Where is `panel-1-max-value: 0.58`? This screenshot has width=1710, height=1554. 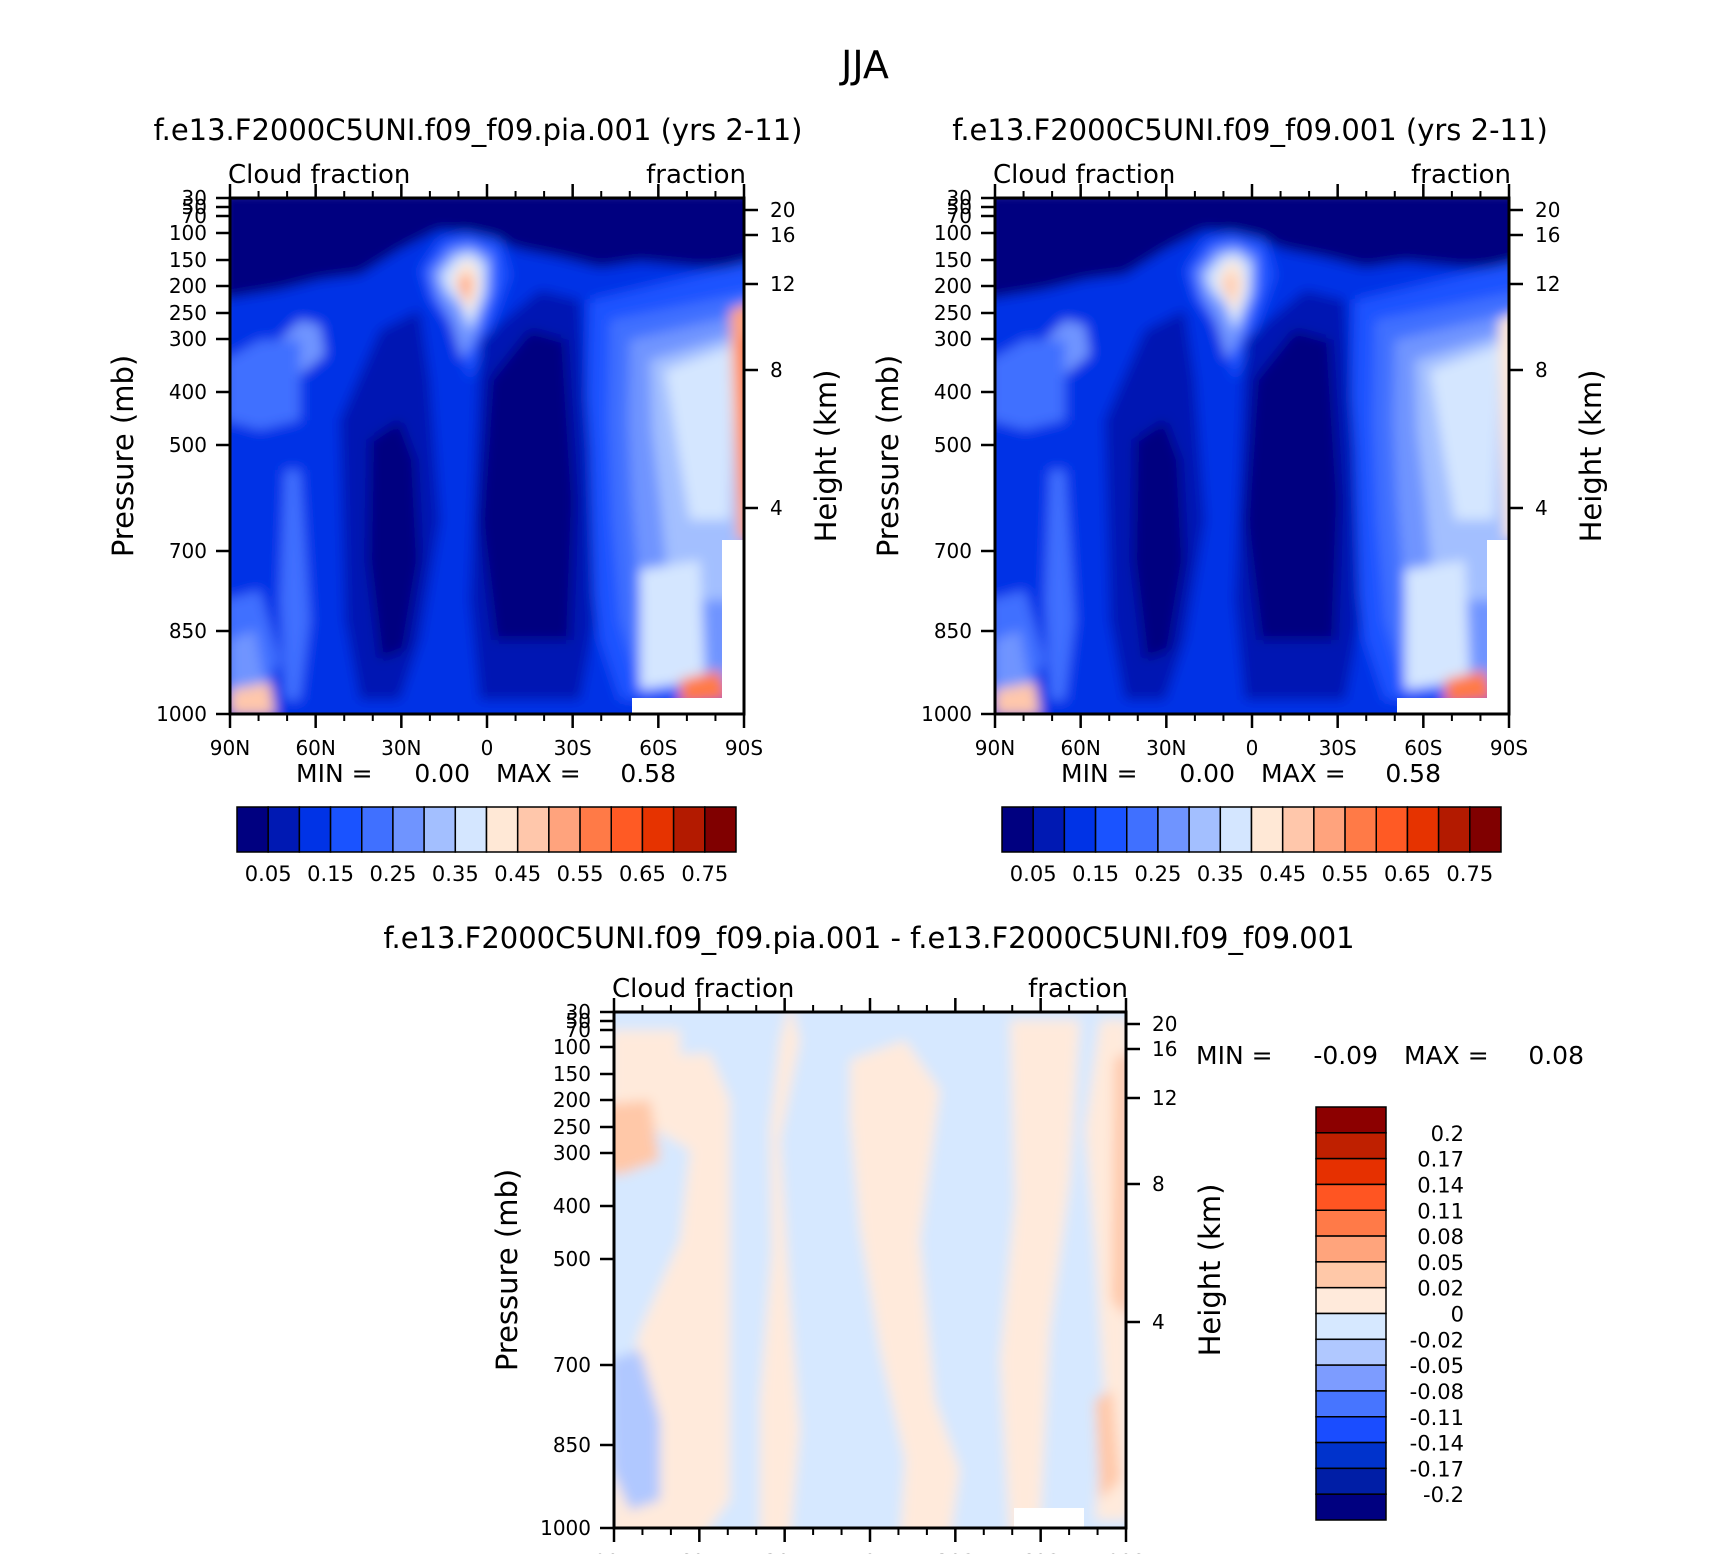
panel-1-max-value: 0.58 is located at coordinates (648, 773).